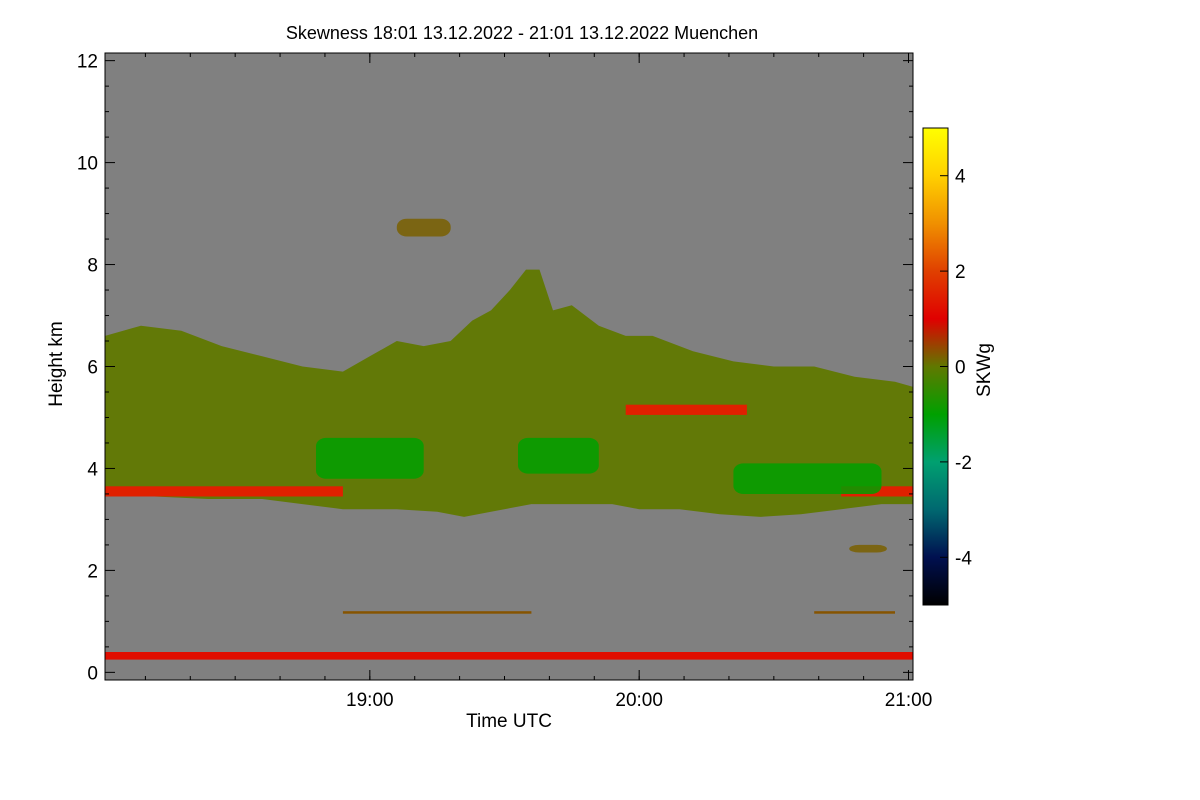  Describe the element at coordinates (909, 700) in the screenshot. I see `x-tick-label: 21:00` at that location.